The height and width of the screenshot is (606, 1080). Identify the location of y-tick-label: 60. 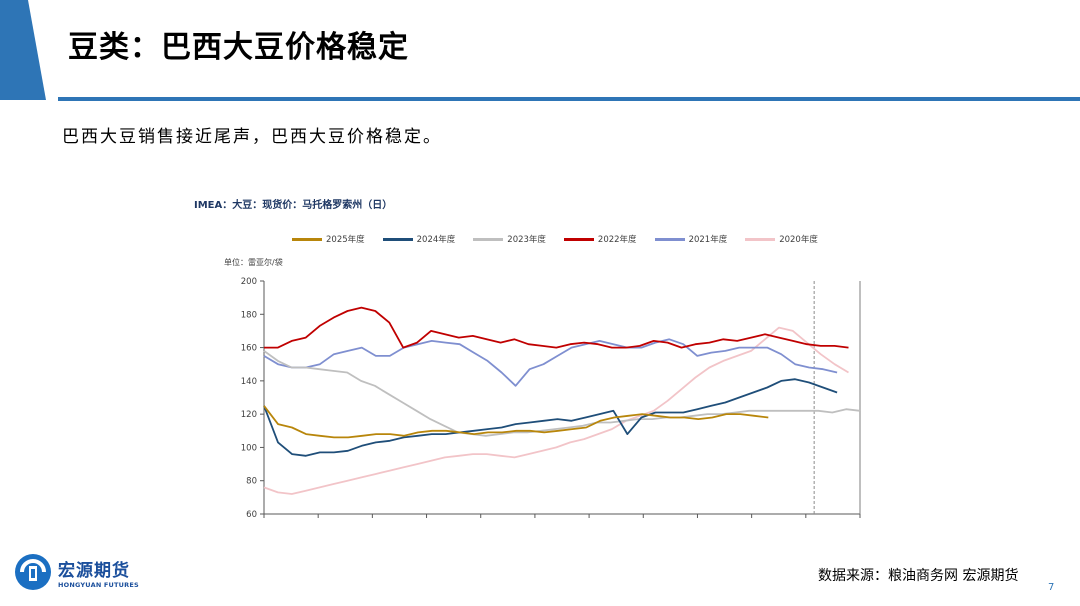
(251, 515).